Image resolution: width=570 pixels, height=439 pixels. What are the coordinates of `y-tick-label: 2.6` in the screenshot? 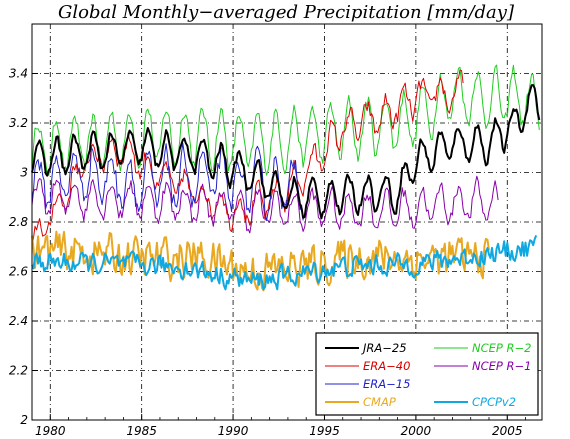 It's located at (18, 272).